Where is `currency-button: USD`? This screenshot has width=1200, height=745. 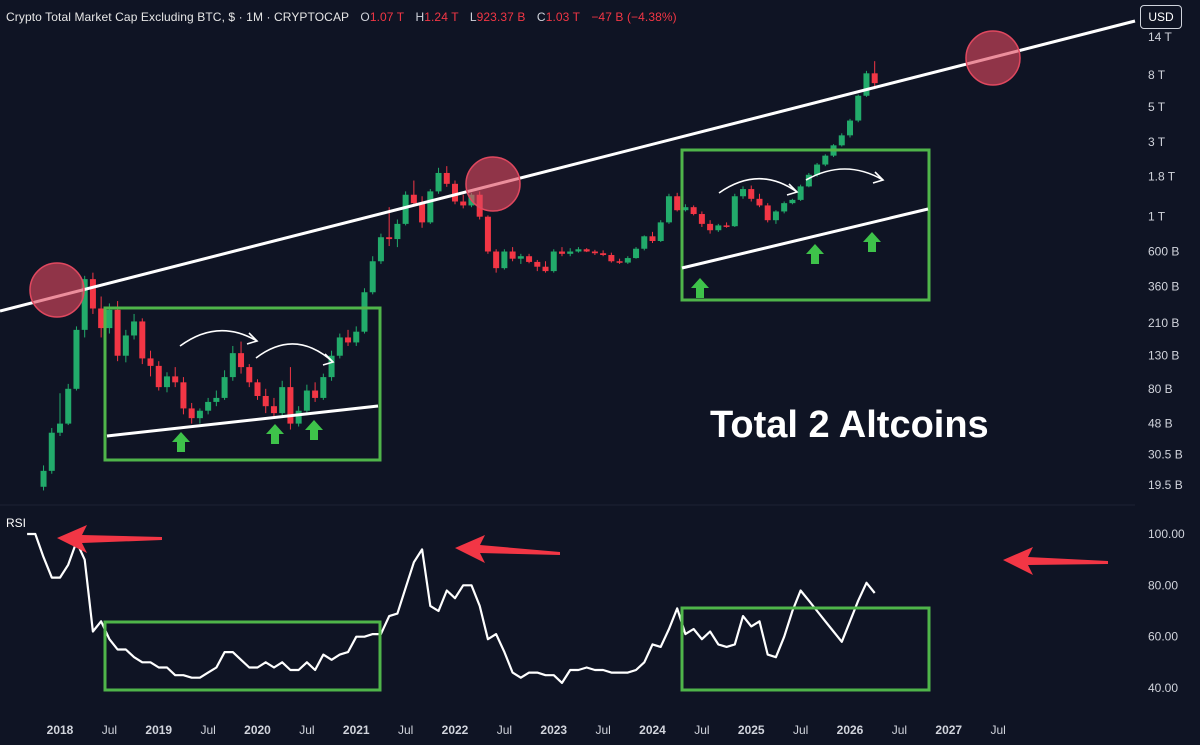
currency-button: USD is located at coordinates (1161, 17).